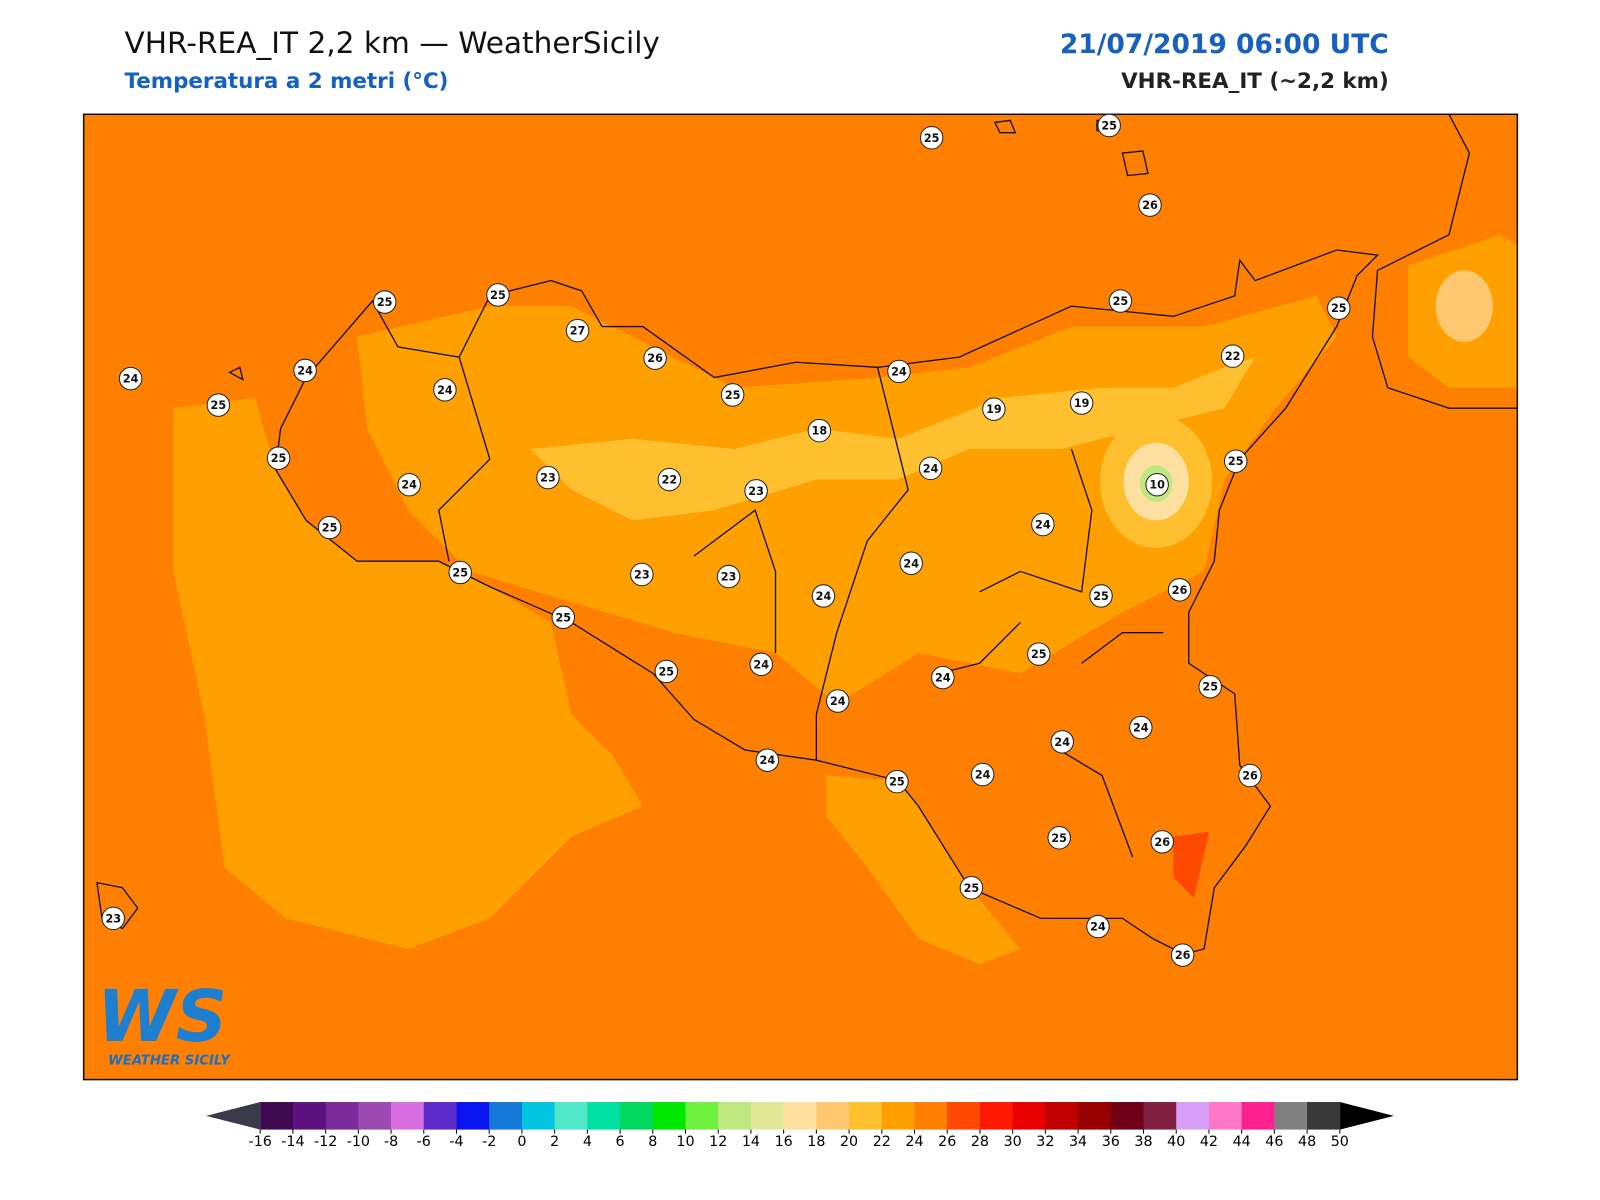  I want to click on colorbar-tick-label: 22, so click(882, 1142).